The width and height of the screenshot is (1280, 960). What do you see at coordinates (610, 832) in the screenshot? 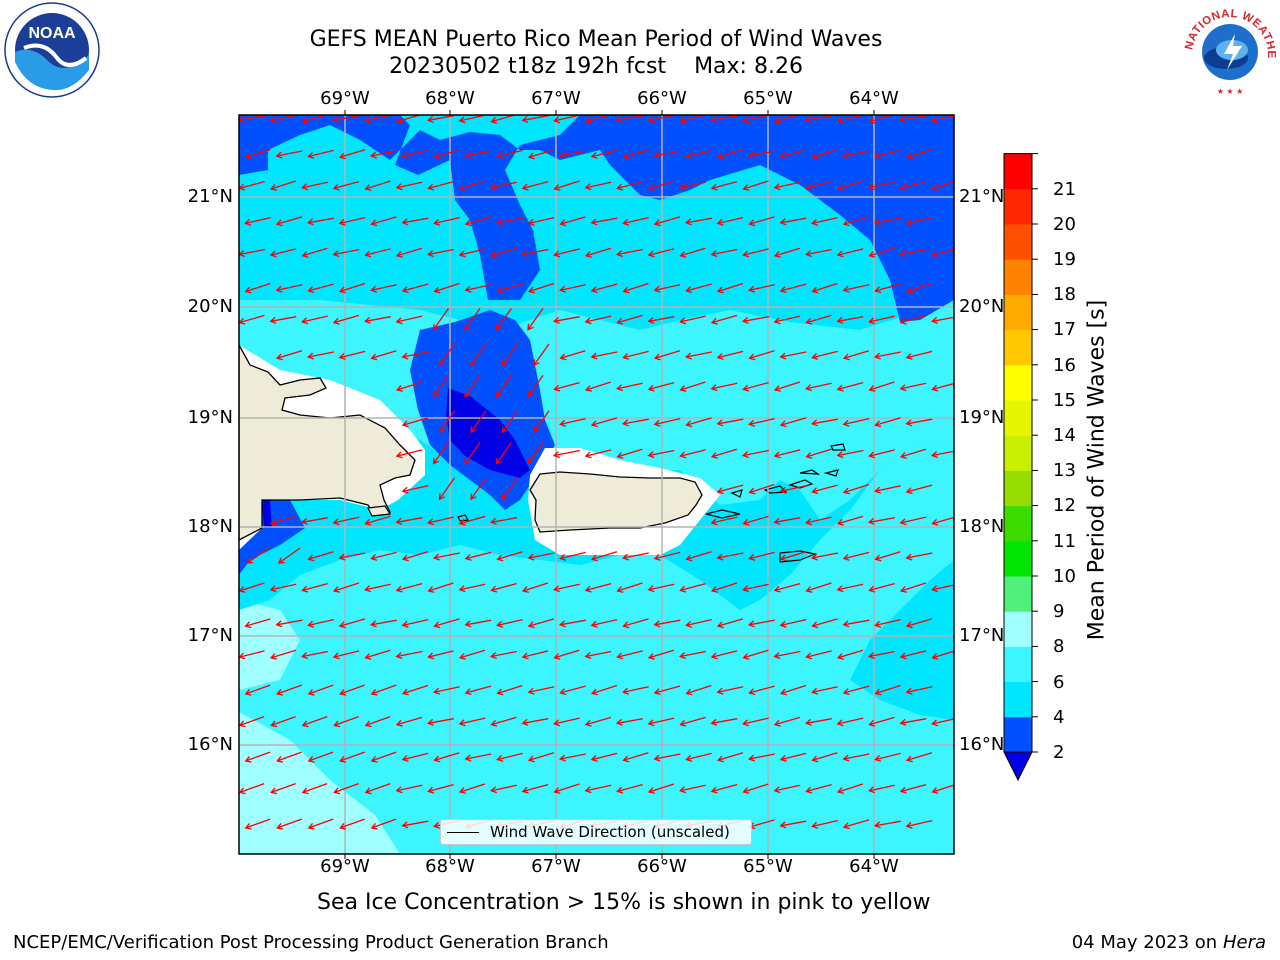
I see `legend-label: Wind Wave Direction (unscaled)` at bounding box center [610, 832].